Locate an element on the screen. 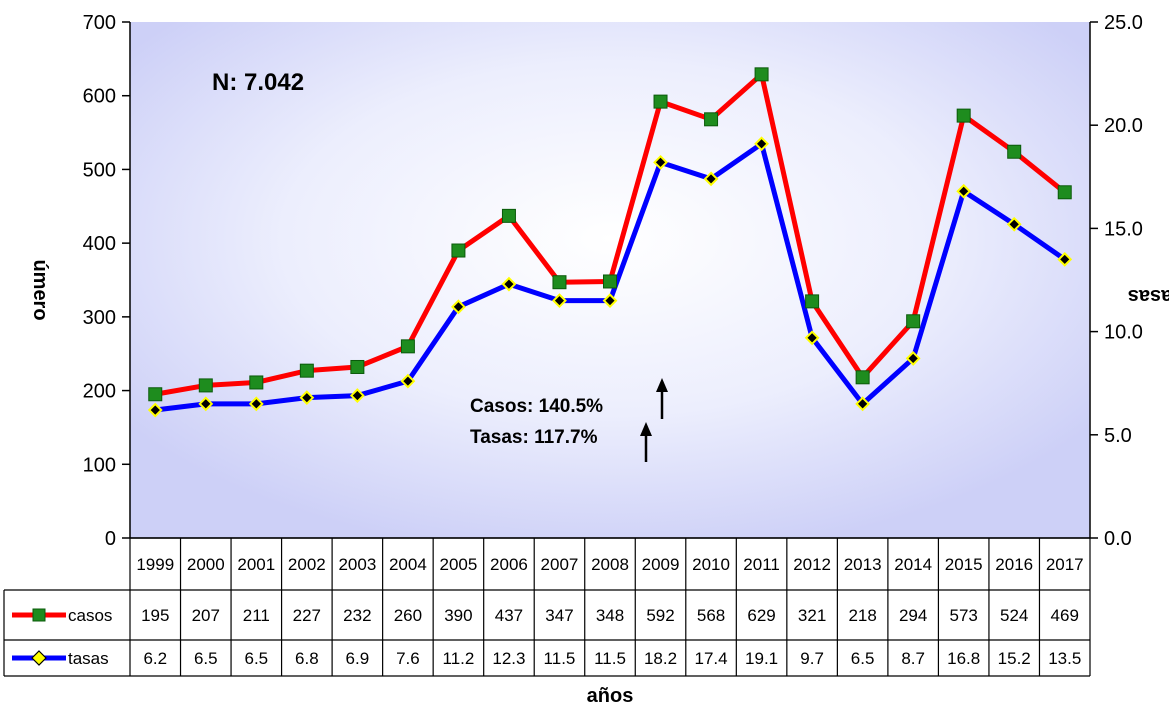  table-cell-casos: 321 is located at coordinates (812, 615).